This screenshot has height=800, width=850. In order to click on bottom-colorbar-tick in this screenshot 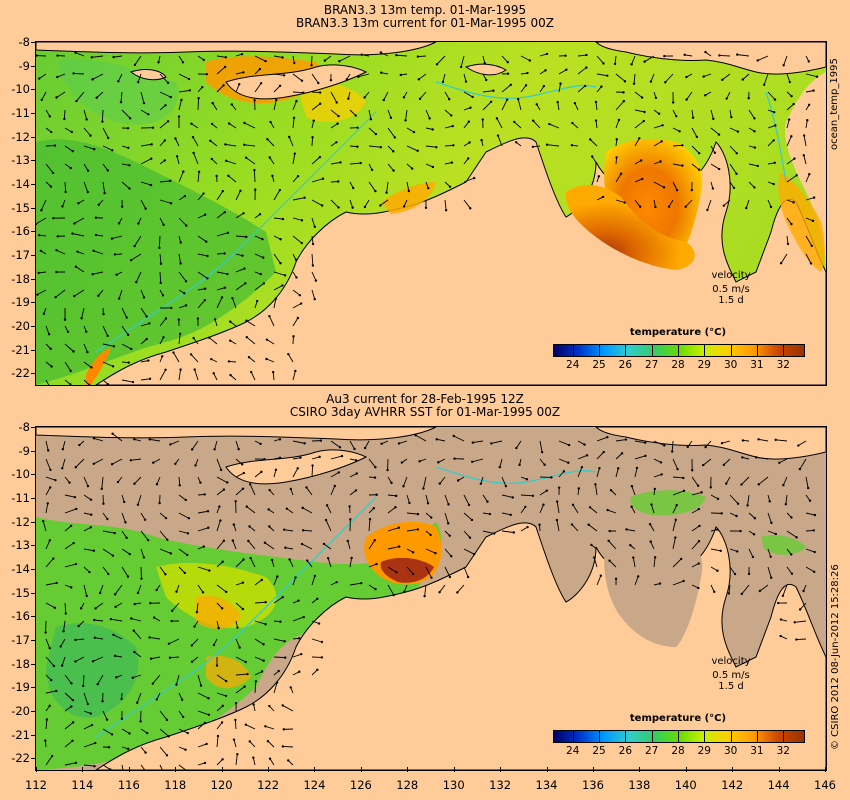, I will do `click(731, 736)`.